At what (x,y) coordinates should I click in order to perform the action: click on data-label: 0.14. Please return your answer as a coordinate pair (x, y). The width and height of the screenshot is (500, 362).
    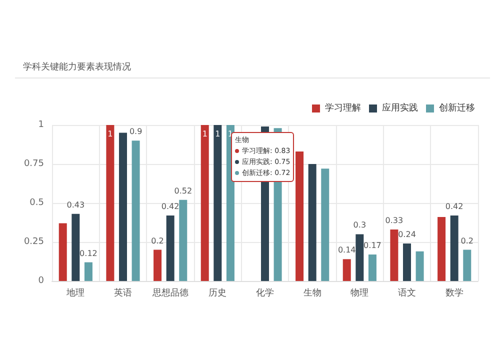
    Looking at the image, I should click on (347, 250).